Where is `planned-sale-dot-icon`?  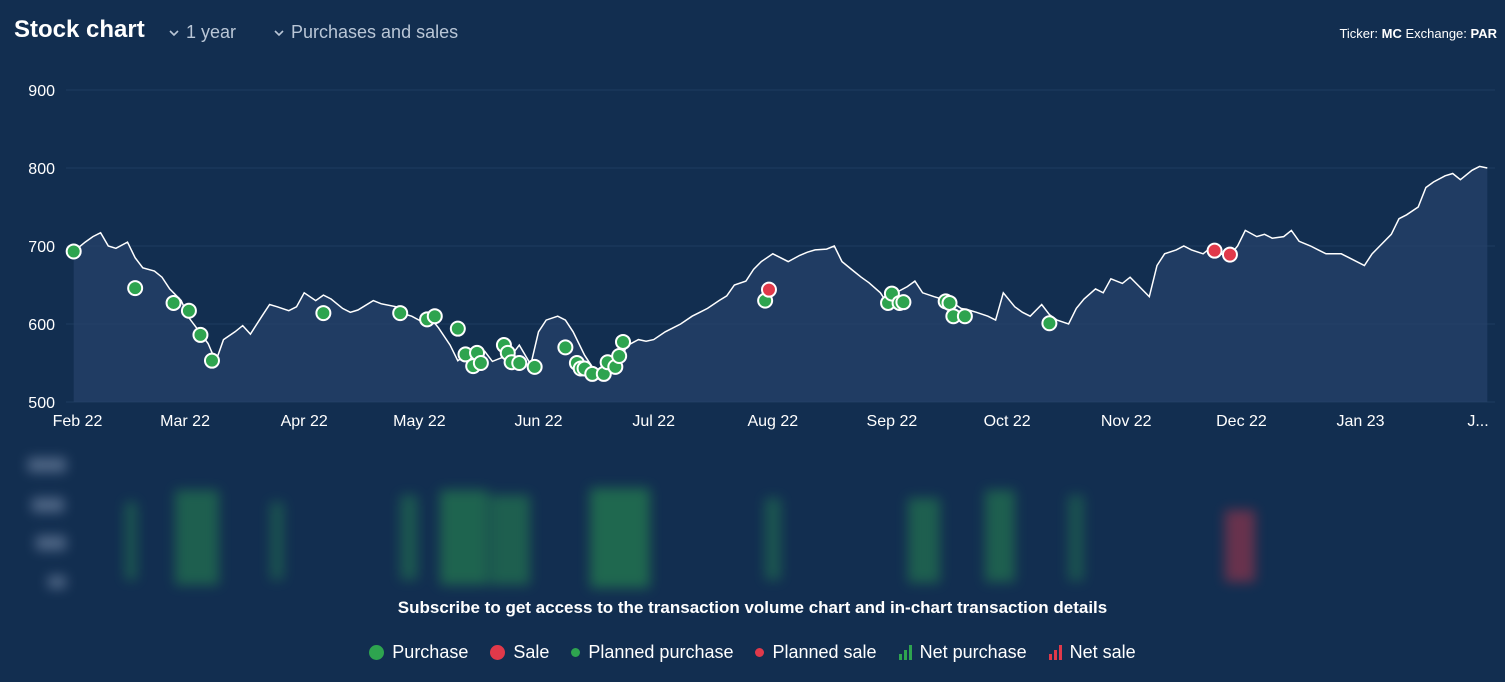 planned-sale-dot-icon is located at coordinates (760, 652).